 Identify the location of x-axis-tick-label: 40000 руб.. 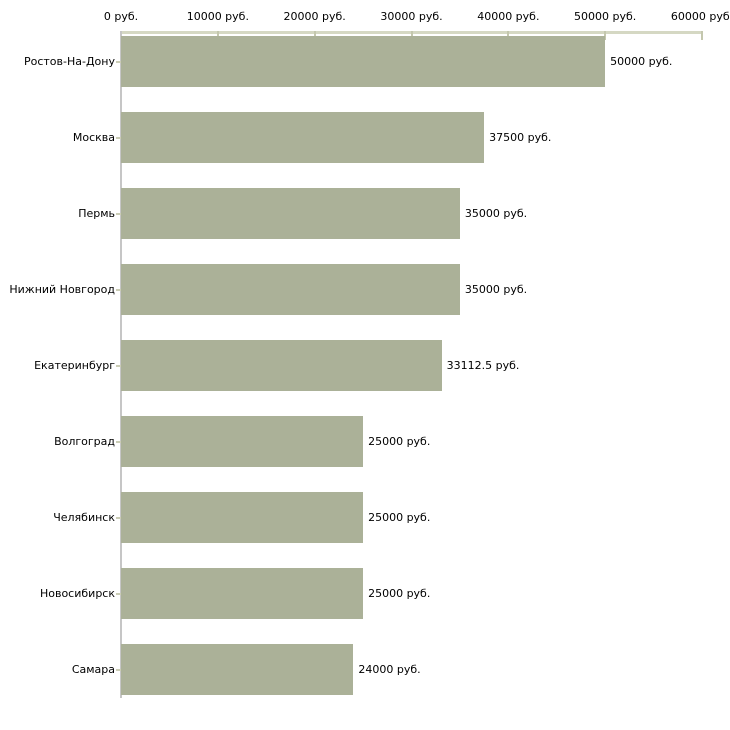
(508, 16).